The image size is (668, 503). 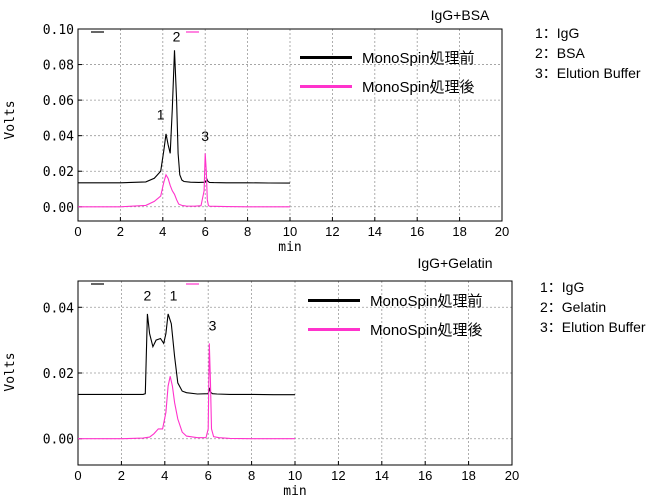 I want to click on peak-key-item: 2：BSA, so click(x=560, y=53).